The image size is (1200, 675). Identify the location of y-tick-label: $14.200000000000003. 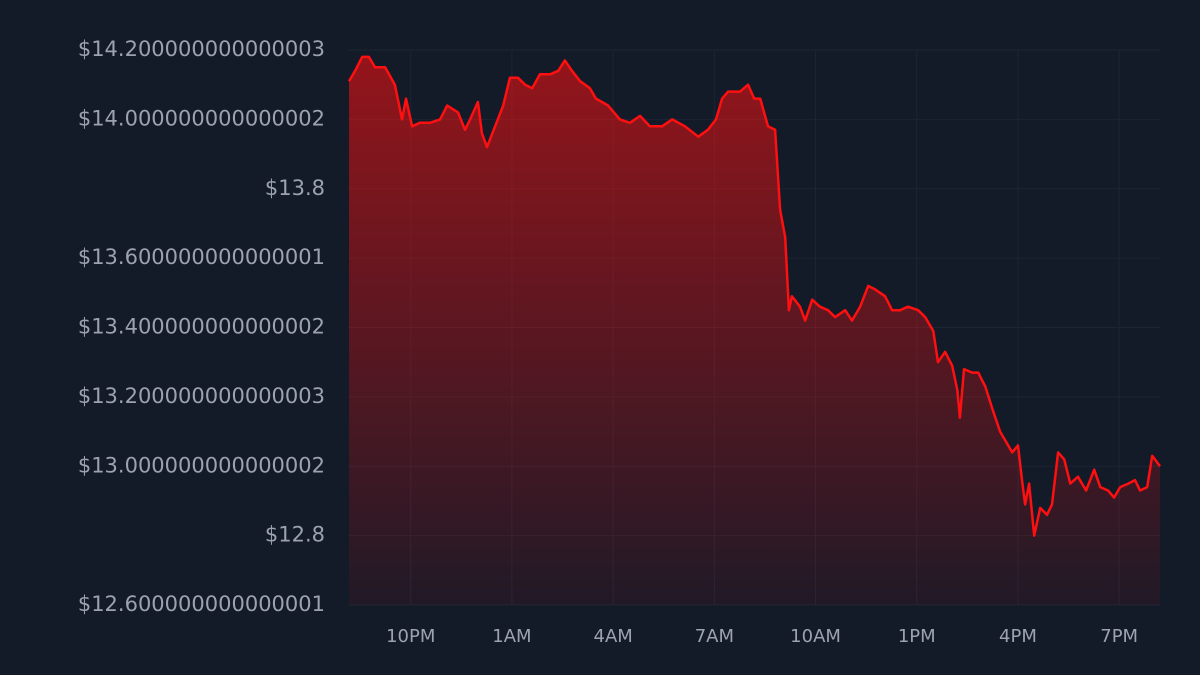
(201, 49).